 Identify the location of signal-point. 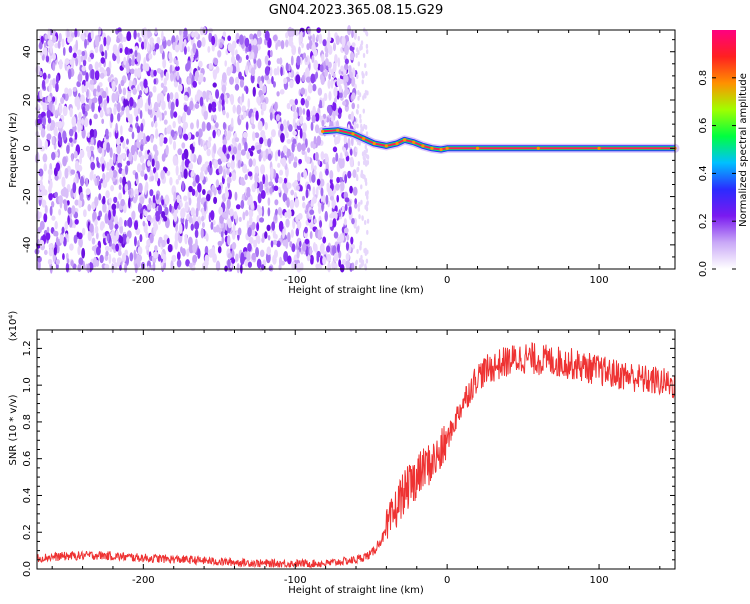
(432, 148).